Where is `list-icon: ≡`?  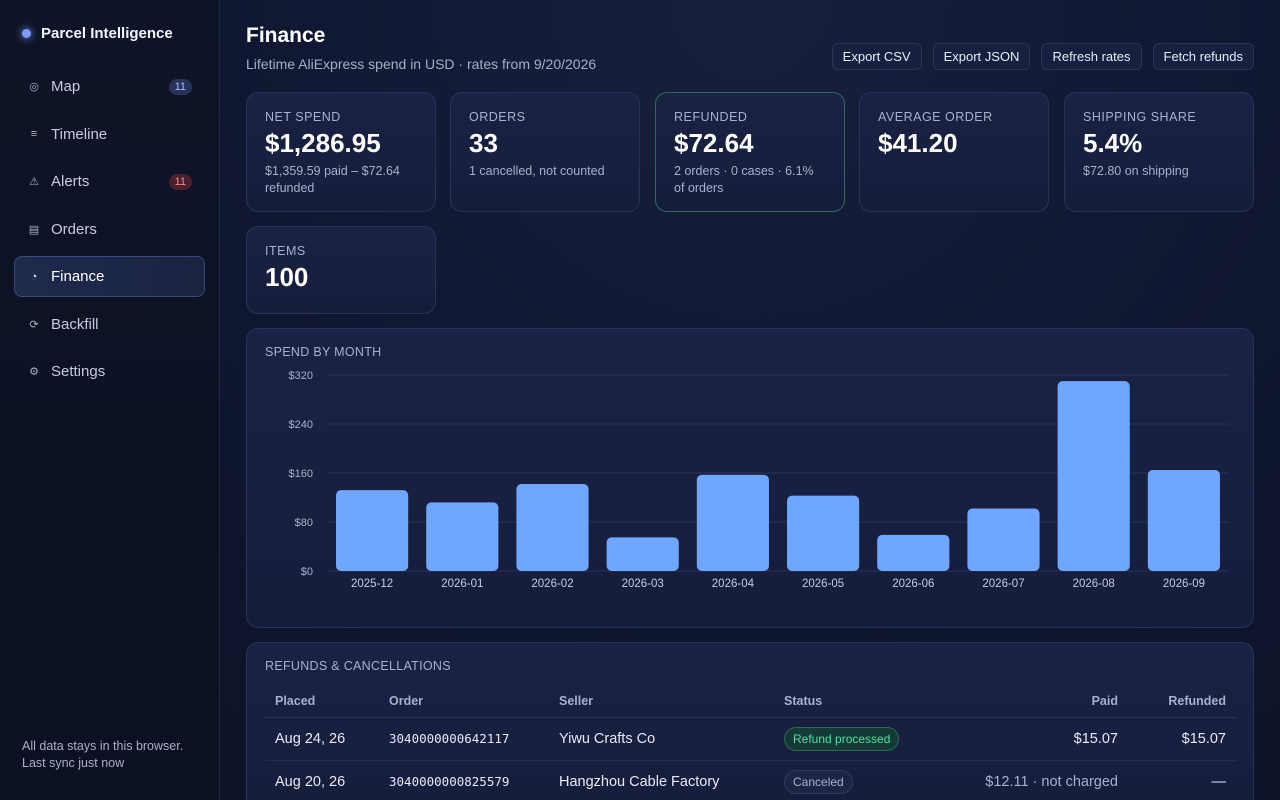 list-icon: ≡ is located at coordinates (34, 134).